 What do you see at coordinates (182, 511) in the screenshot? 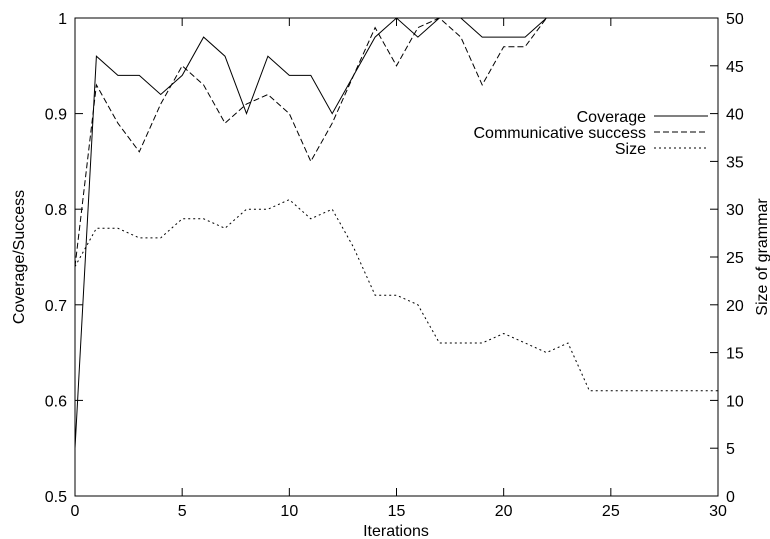
I see `x-tick-label: 5` at bounding box center [182, 511].